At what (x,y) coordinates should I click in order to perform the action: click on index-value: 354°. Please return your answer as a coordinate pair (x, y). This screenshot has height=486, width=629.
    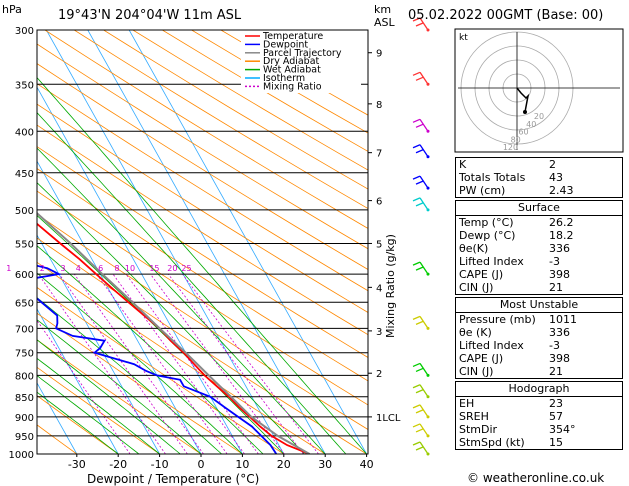
    Looking at the image, I should click on (562, 429).